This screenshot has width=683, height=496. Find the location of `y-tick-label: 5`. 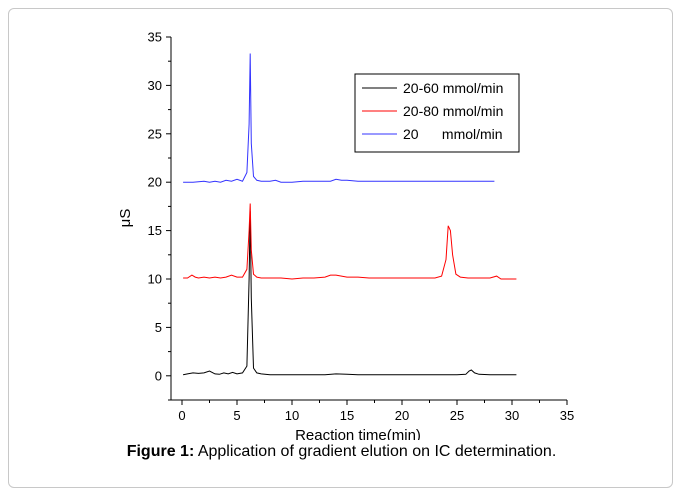

y-tick-label: 5 is located at coordinates (158, 327).